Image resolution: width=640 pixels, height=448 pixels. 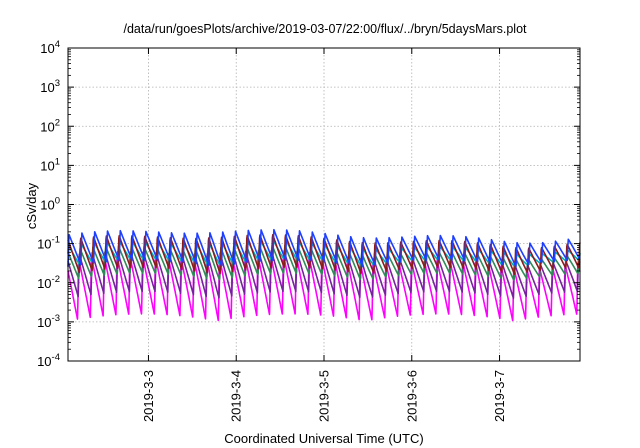 What do you see at coordinates (57, 44) in the screenshot?
I see `y-tick-exponent: 4` at bounding box center [57, 44].